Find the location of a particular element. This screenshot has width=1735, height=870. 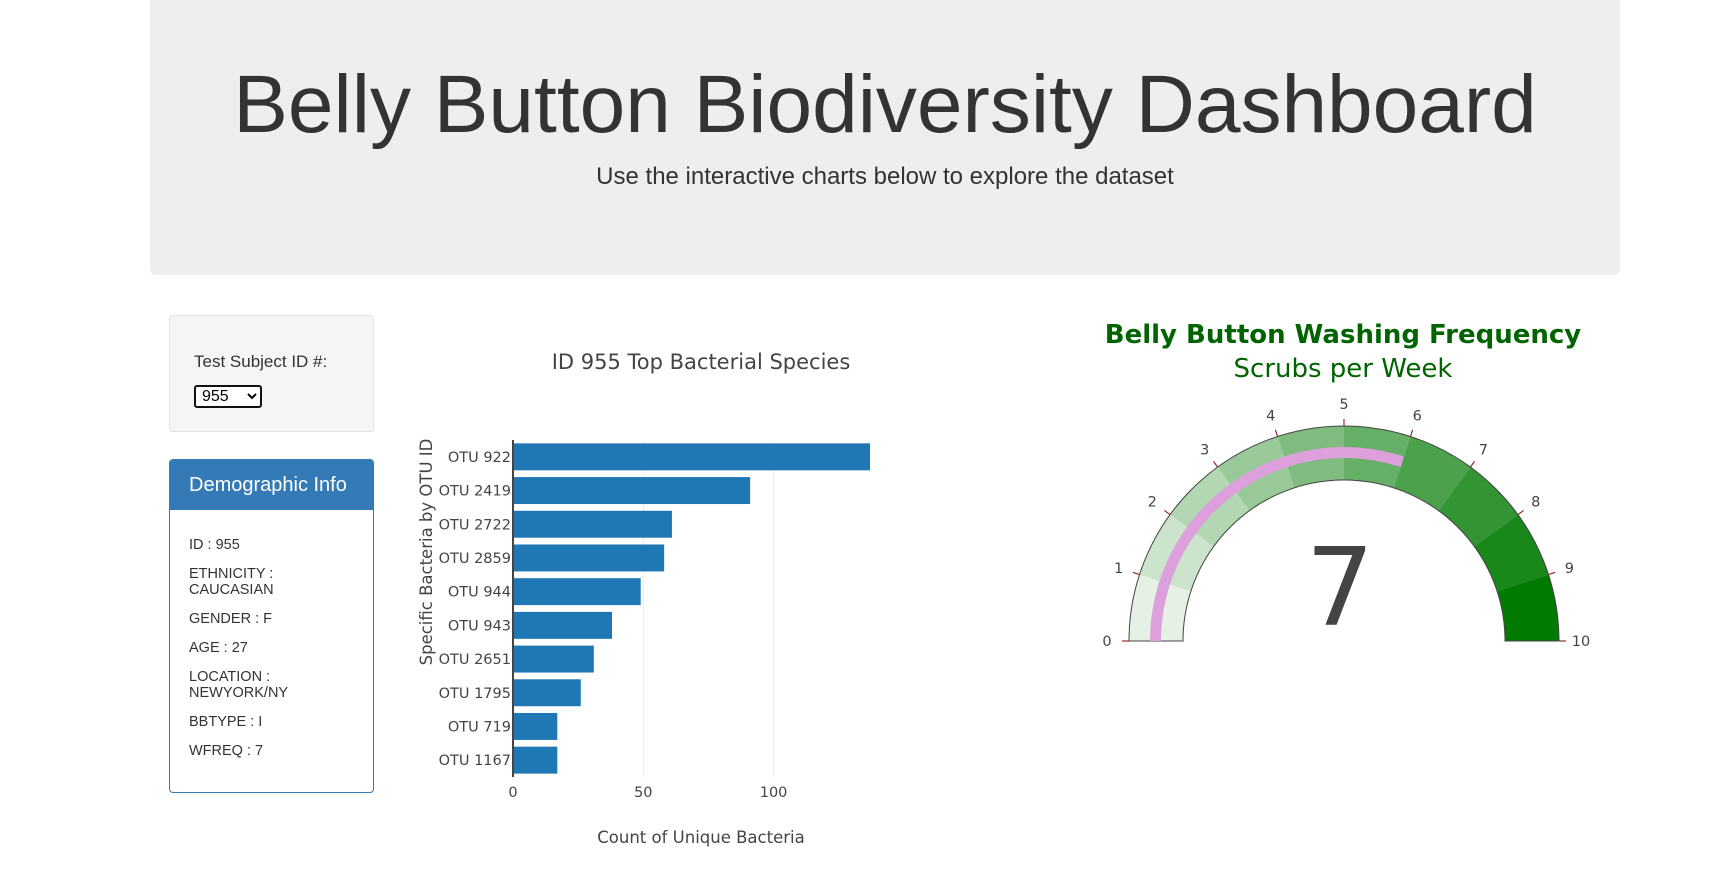

gauge-tick-label: 8 is located at coordinates (1535, 503).